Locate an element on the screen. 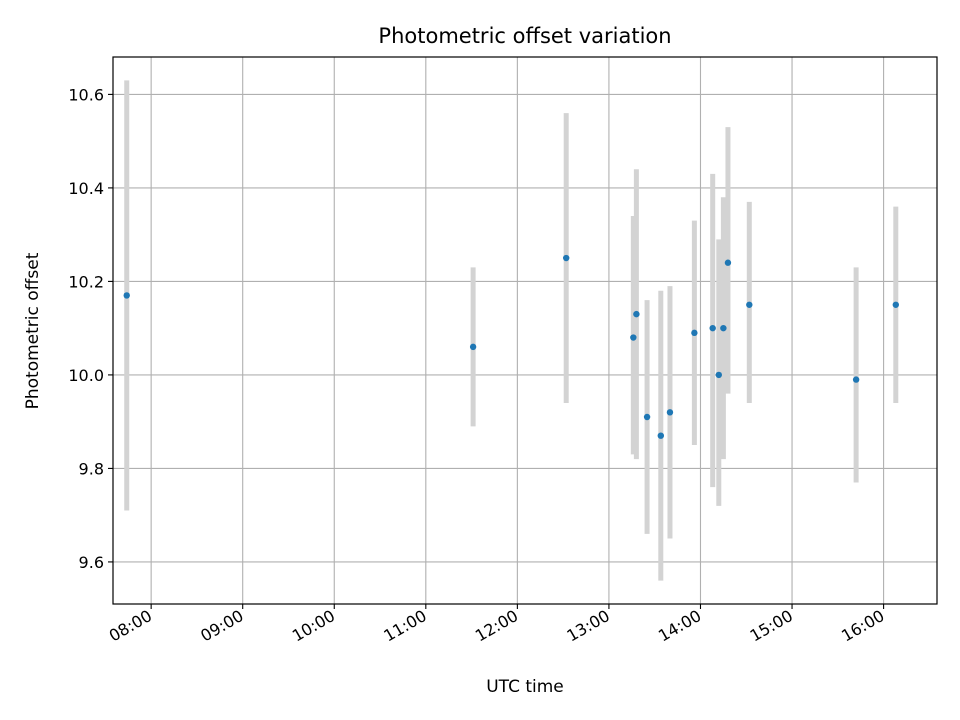  x-tick-label: 09:00 is located at coordinates (221, 626).